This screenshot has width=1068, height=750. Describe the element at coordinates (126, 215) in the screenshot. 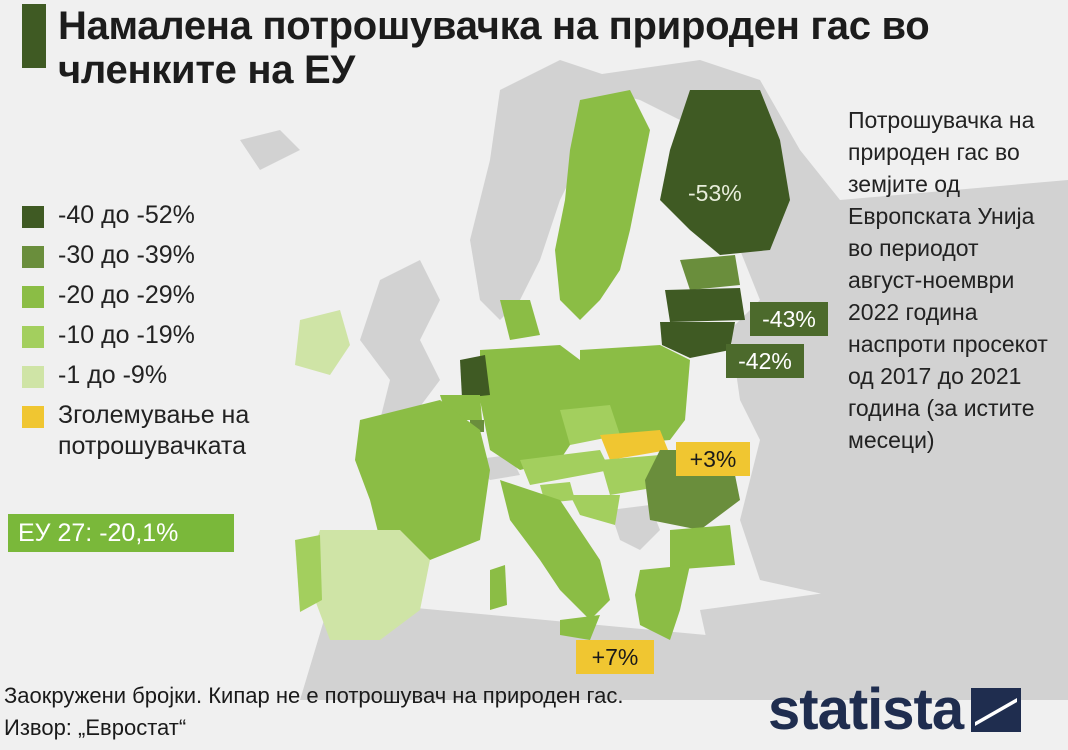

I see `legend-label: -40 до -52%` at that location.